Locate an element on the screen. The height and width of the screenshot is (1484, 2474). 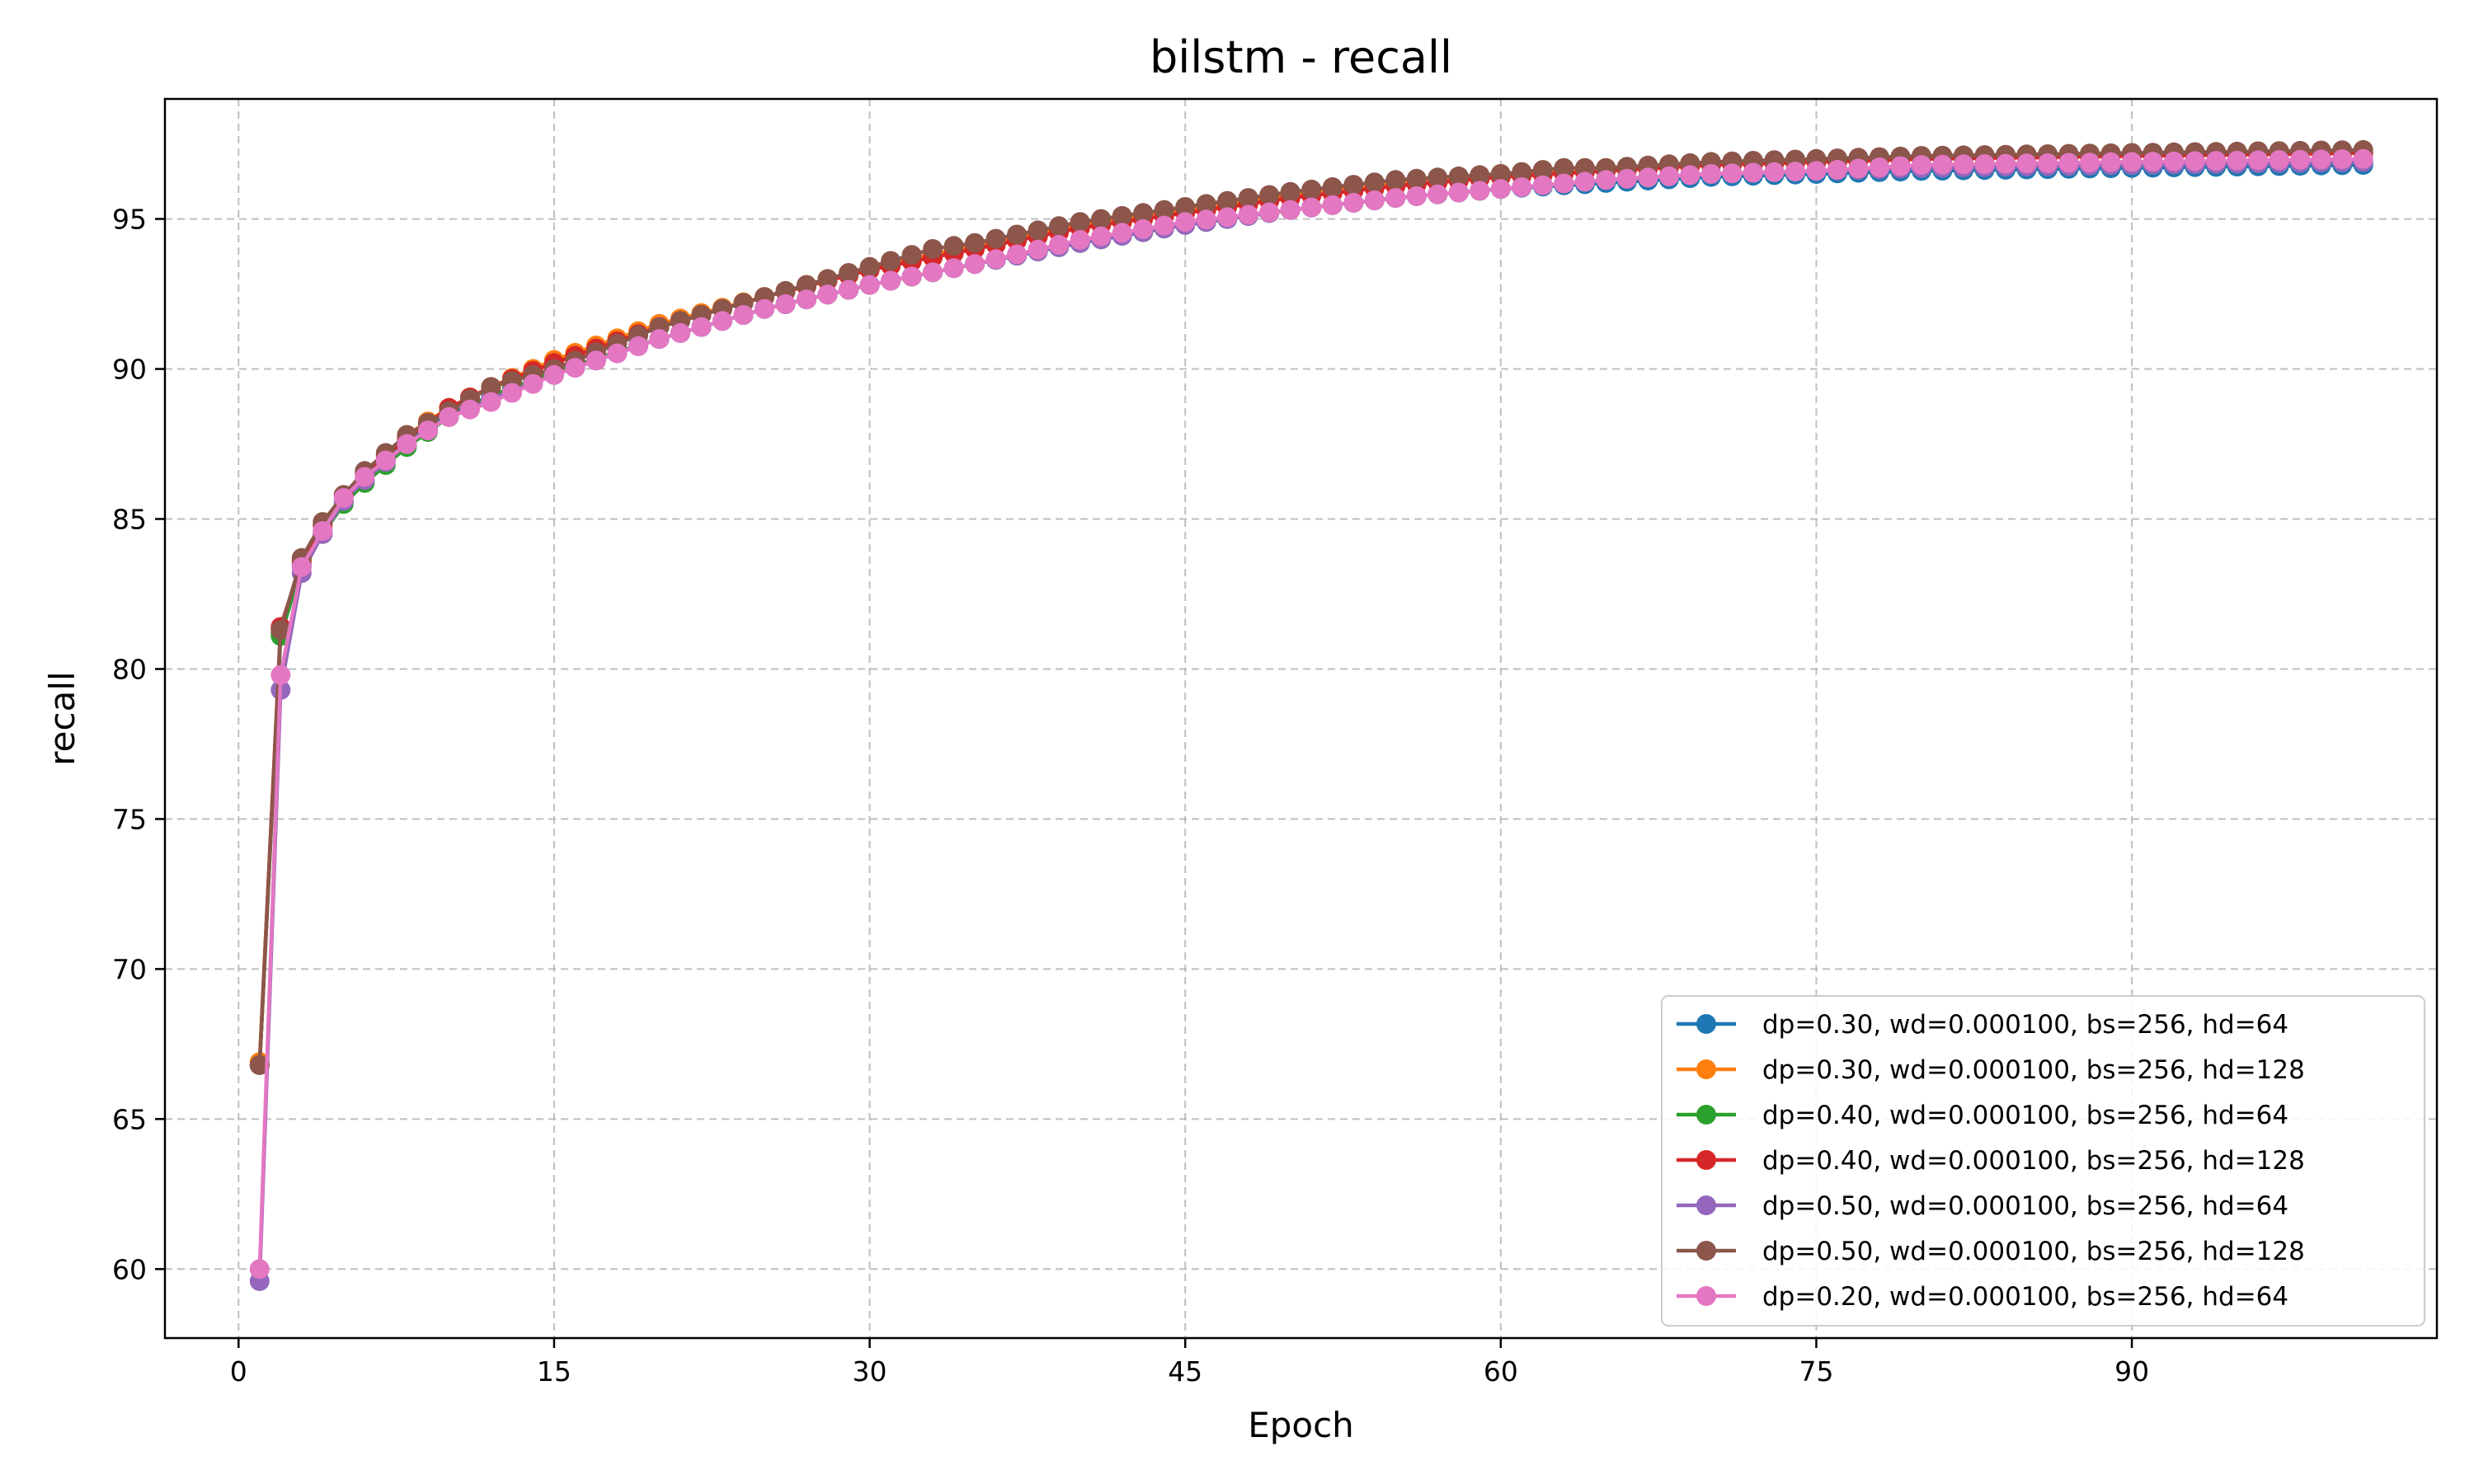
y-tick-label: 85 is located at coordinates (129, 519).